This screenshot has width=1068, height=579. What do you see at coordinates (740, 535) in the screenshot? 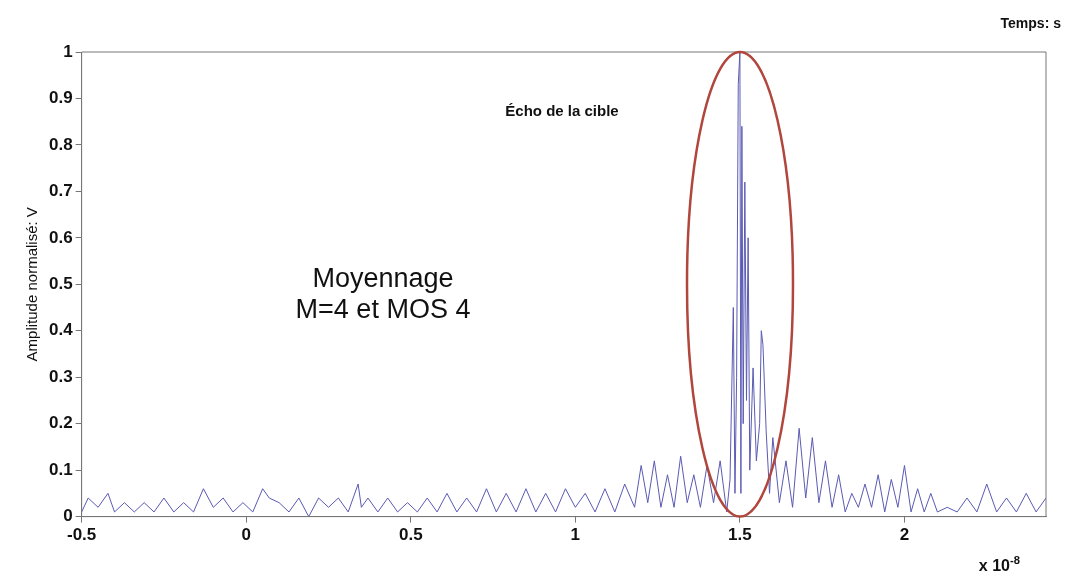
I see `x-tick-label: 1.5` at bounding box center [740, 535].